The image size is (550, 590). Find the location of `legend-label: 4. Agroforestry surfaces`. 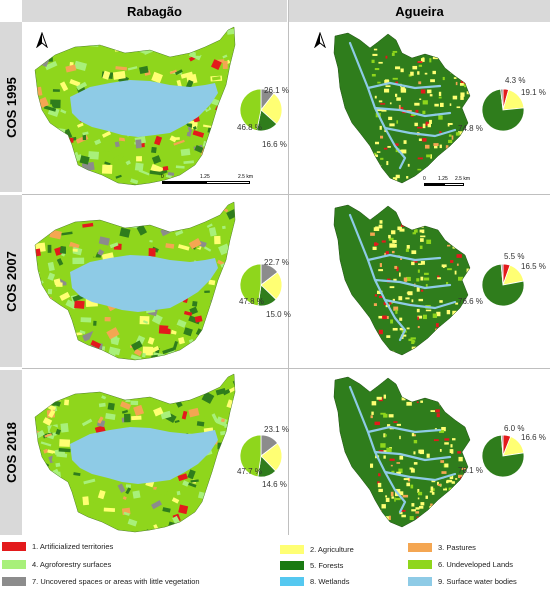

legend-label: 4. Agroforestry surfaces is located at coordinates (72, 564).